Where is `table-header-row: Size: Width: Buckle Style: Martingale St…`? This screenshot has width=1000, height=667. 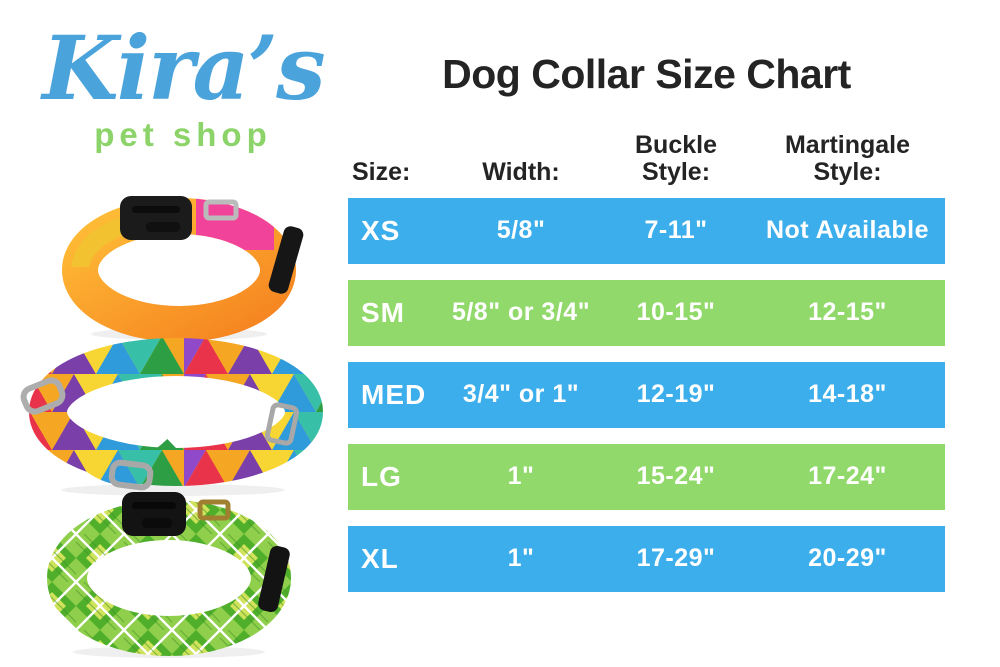 table-header-row: Size: Width: Buckle Style: Martingale St… is located at coordinates (646, 158).